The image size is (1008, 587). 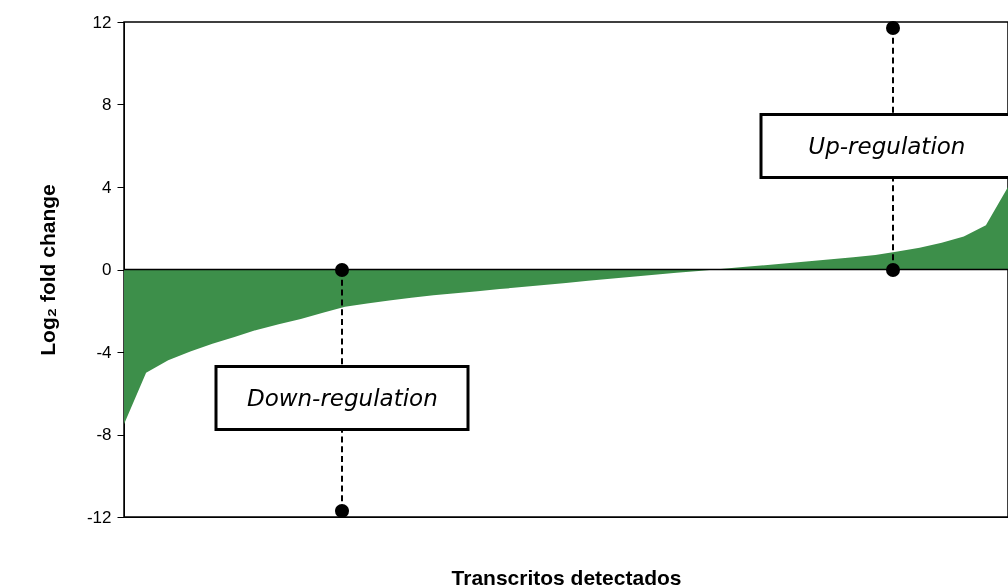 I want to click on y-tick-label: 4, so click(x=107, y=187).